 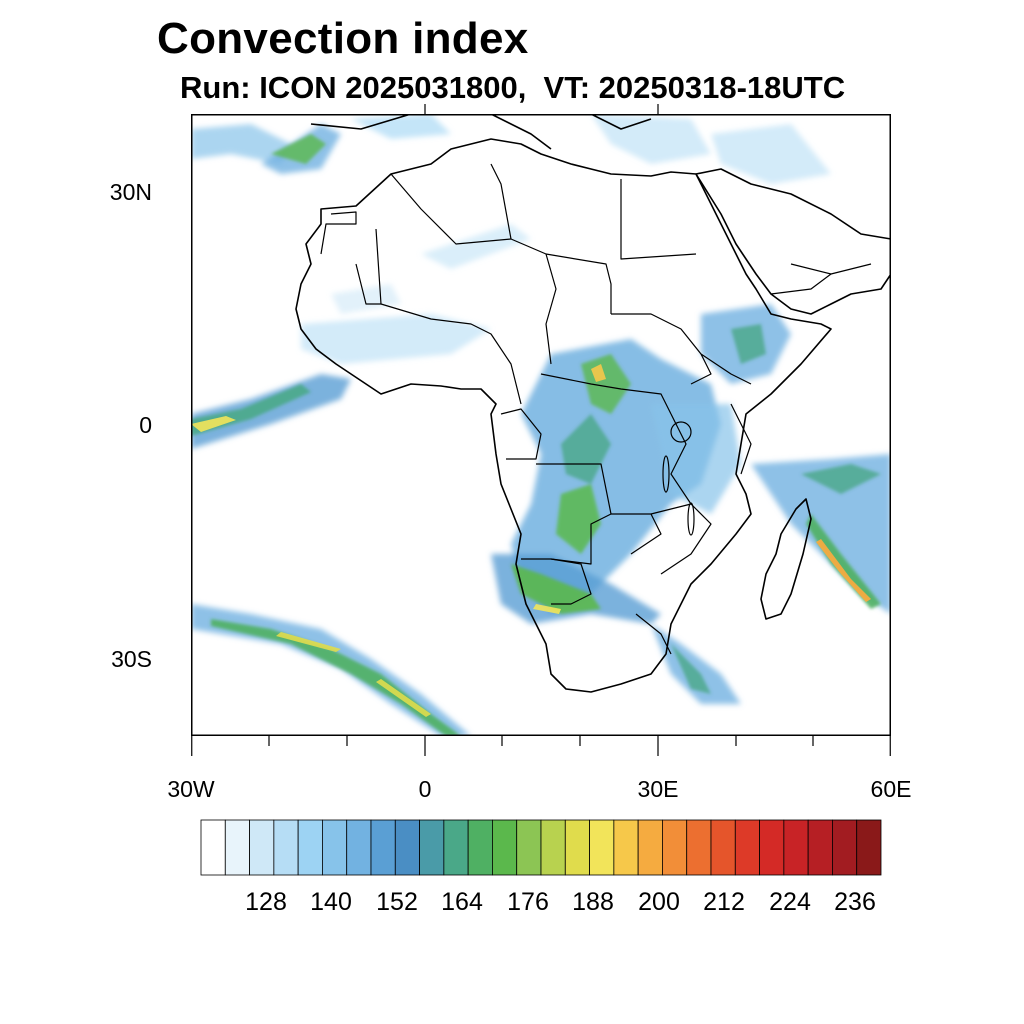 I want to click on lake-malawi, so click(x=691, y=519).